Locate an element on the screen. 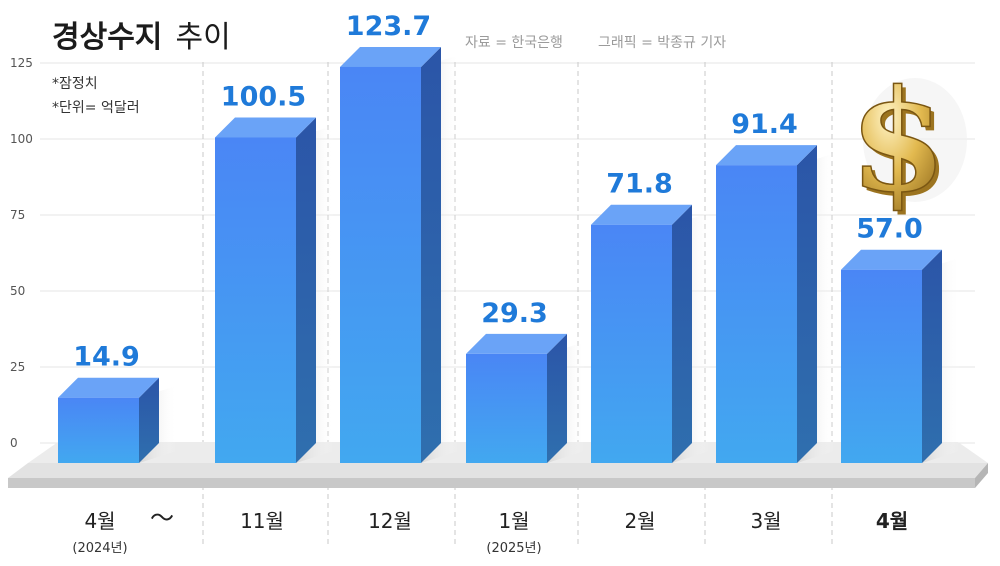  value-label: 100.5 is located at coordinates (263, 96).